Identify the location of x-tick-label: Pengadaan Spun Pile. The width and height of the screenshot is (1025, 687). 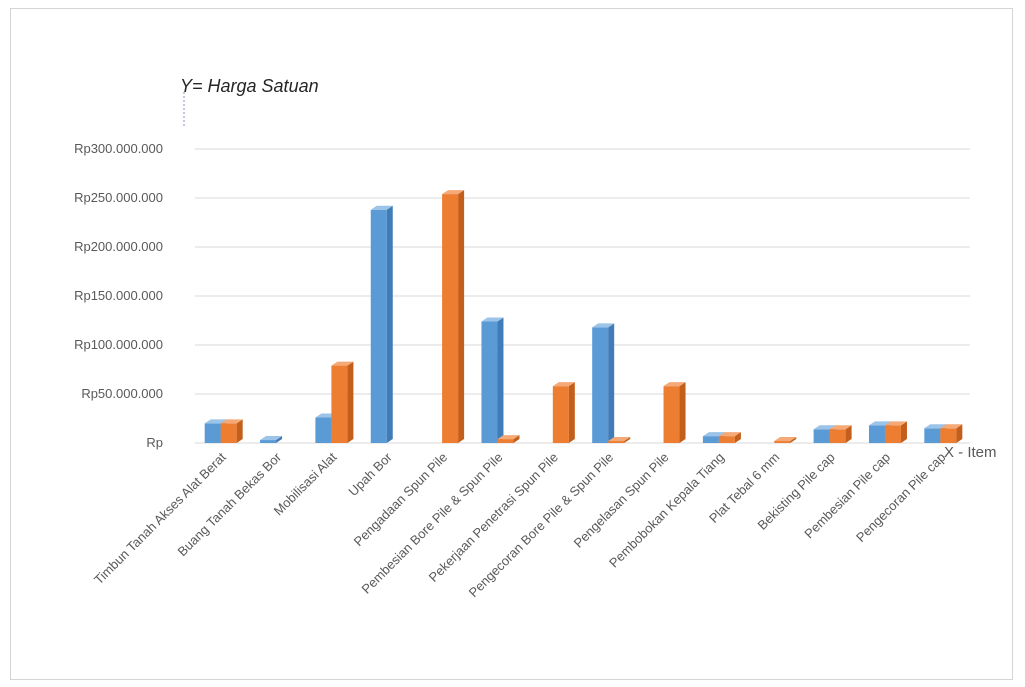
(401, 500).